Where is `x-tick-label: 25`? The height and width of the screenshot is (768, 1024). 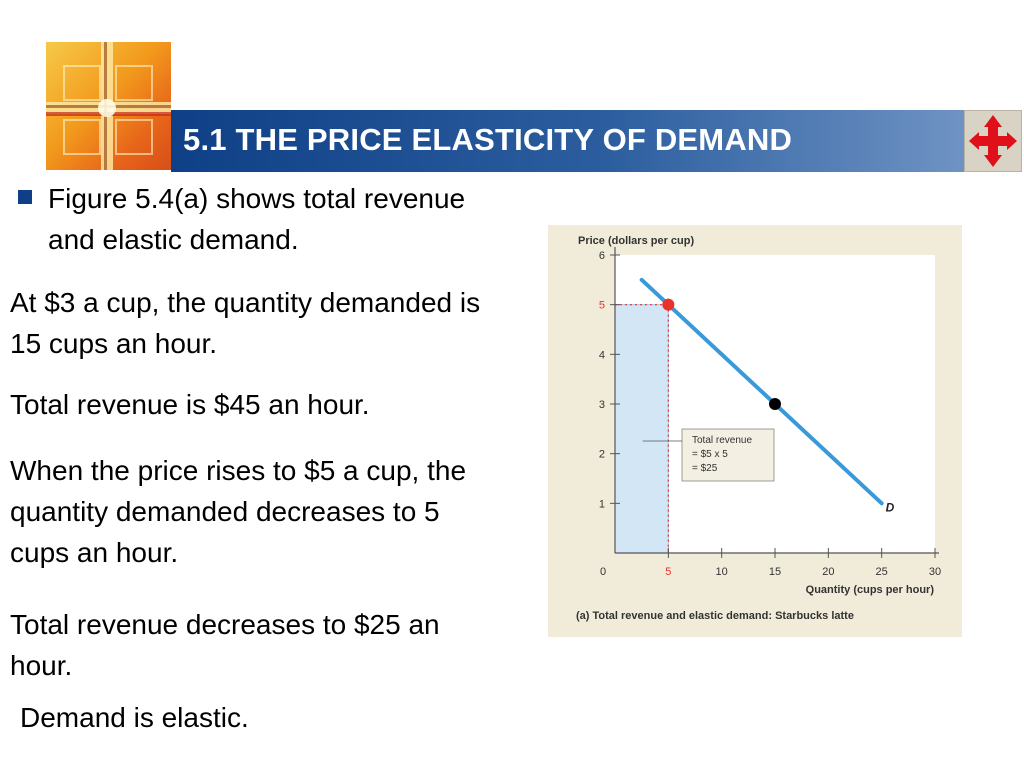 x-tick-label: 25 is located at coordinates (882, 572).